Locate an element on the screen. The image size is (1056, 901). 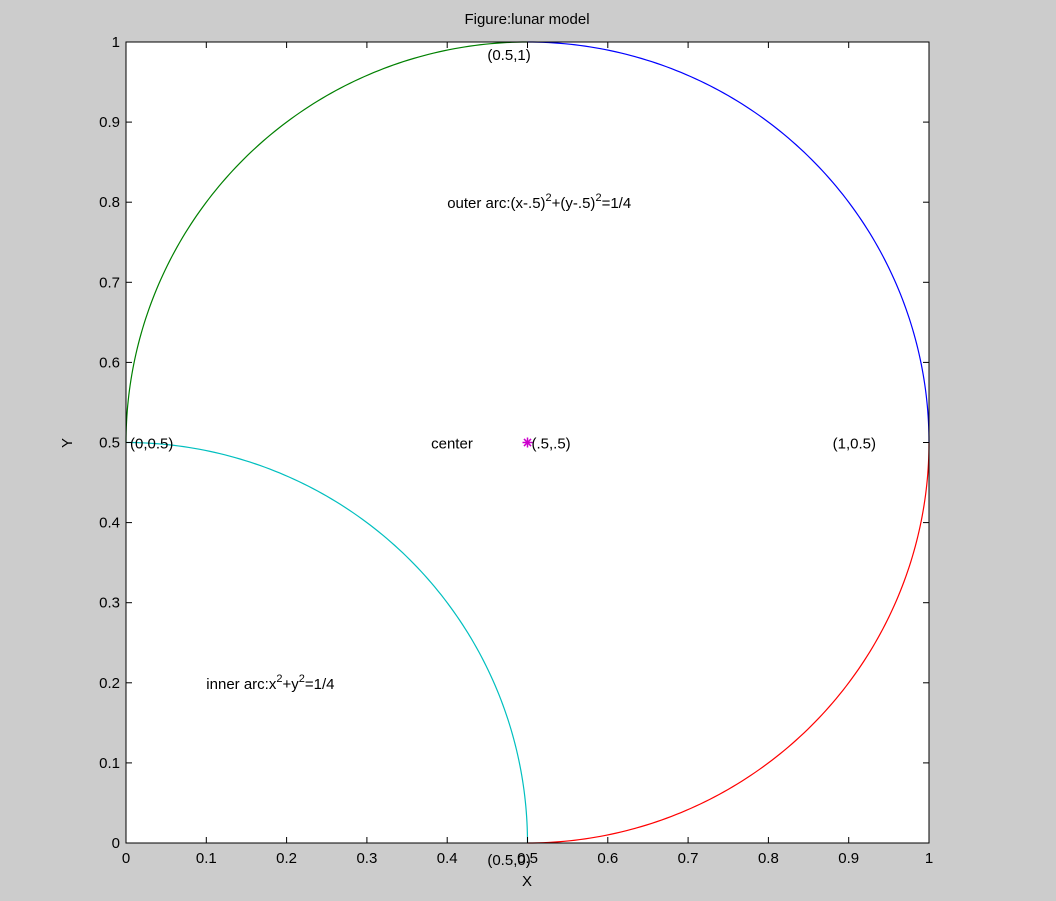
x-tick-label: 0 is located at coordinates (126, 858).